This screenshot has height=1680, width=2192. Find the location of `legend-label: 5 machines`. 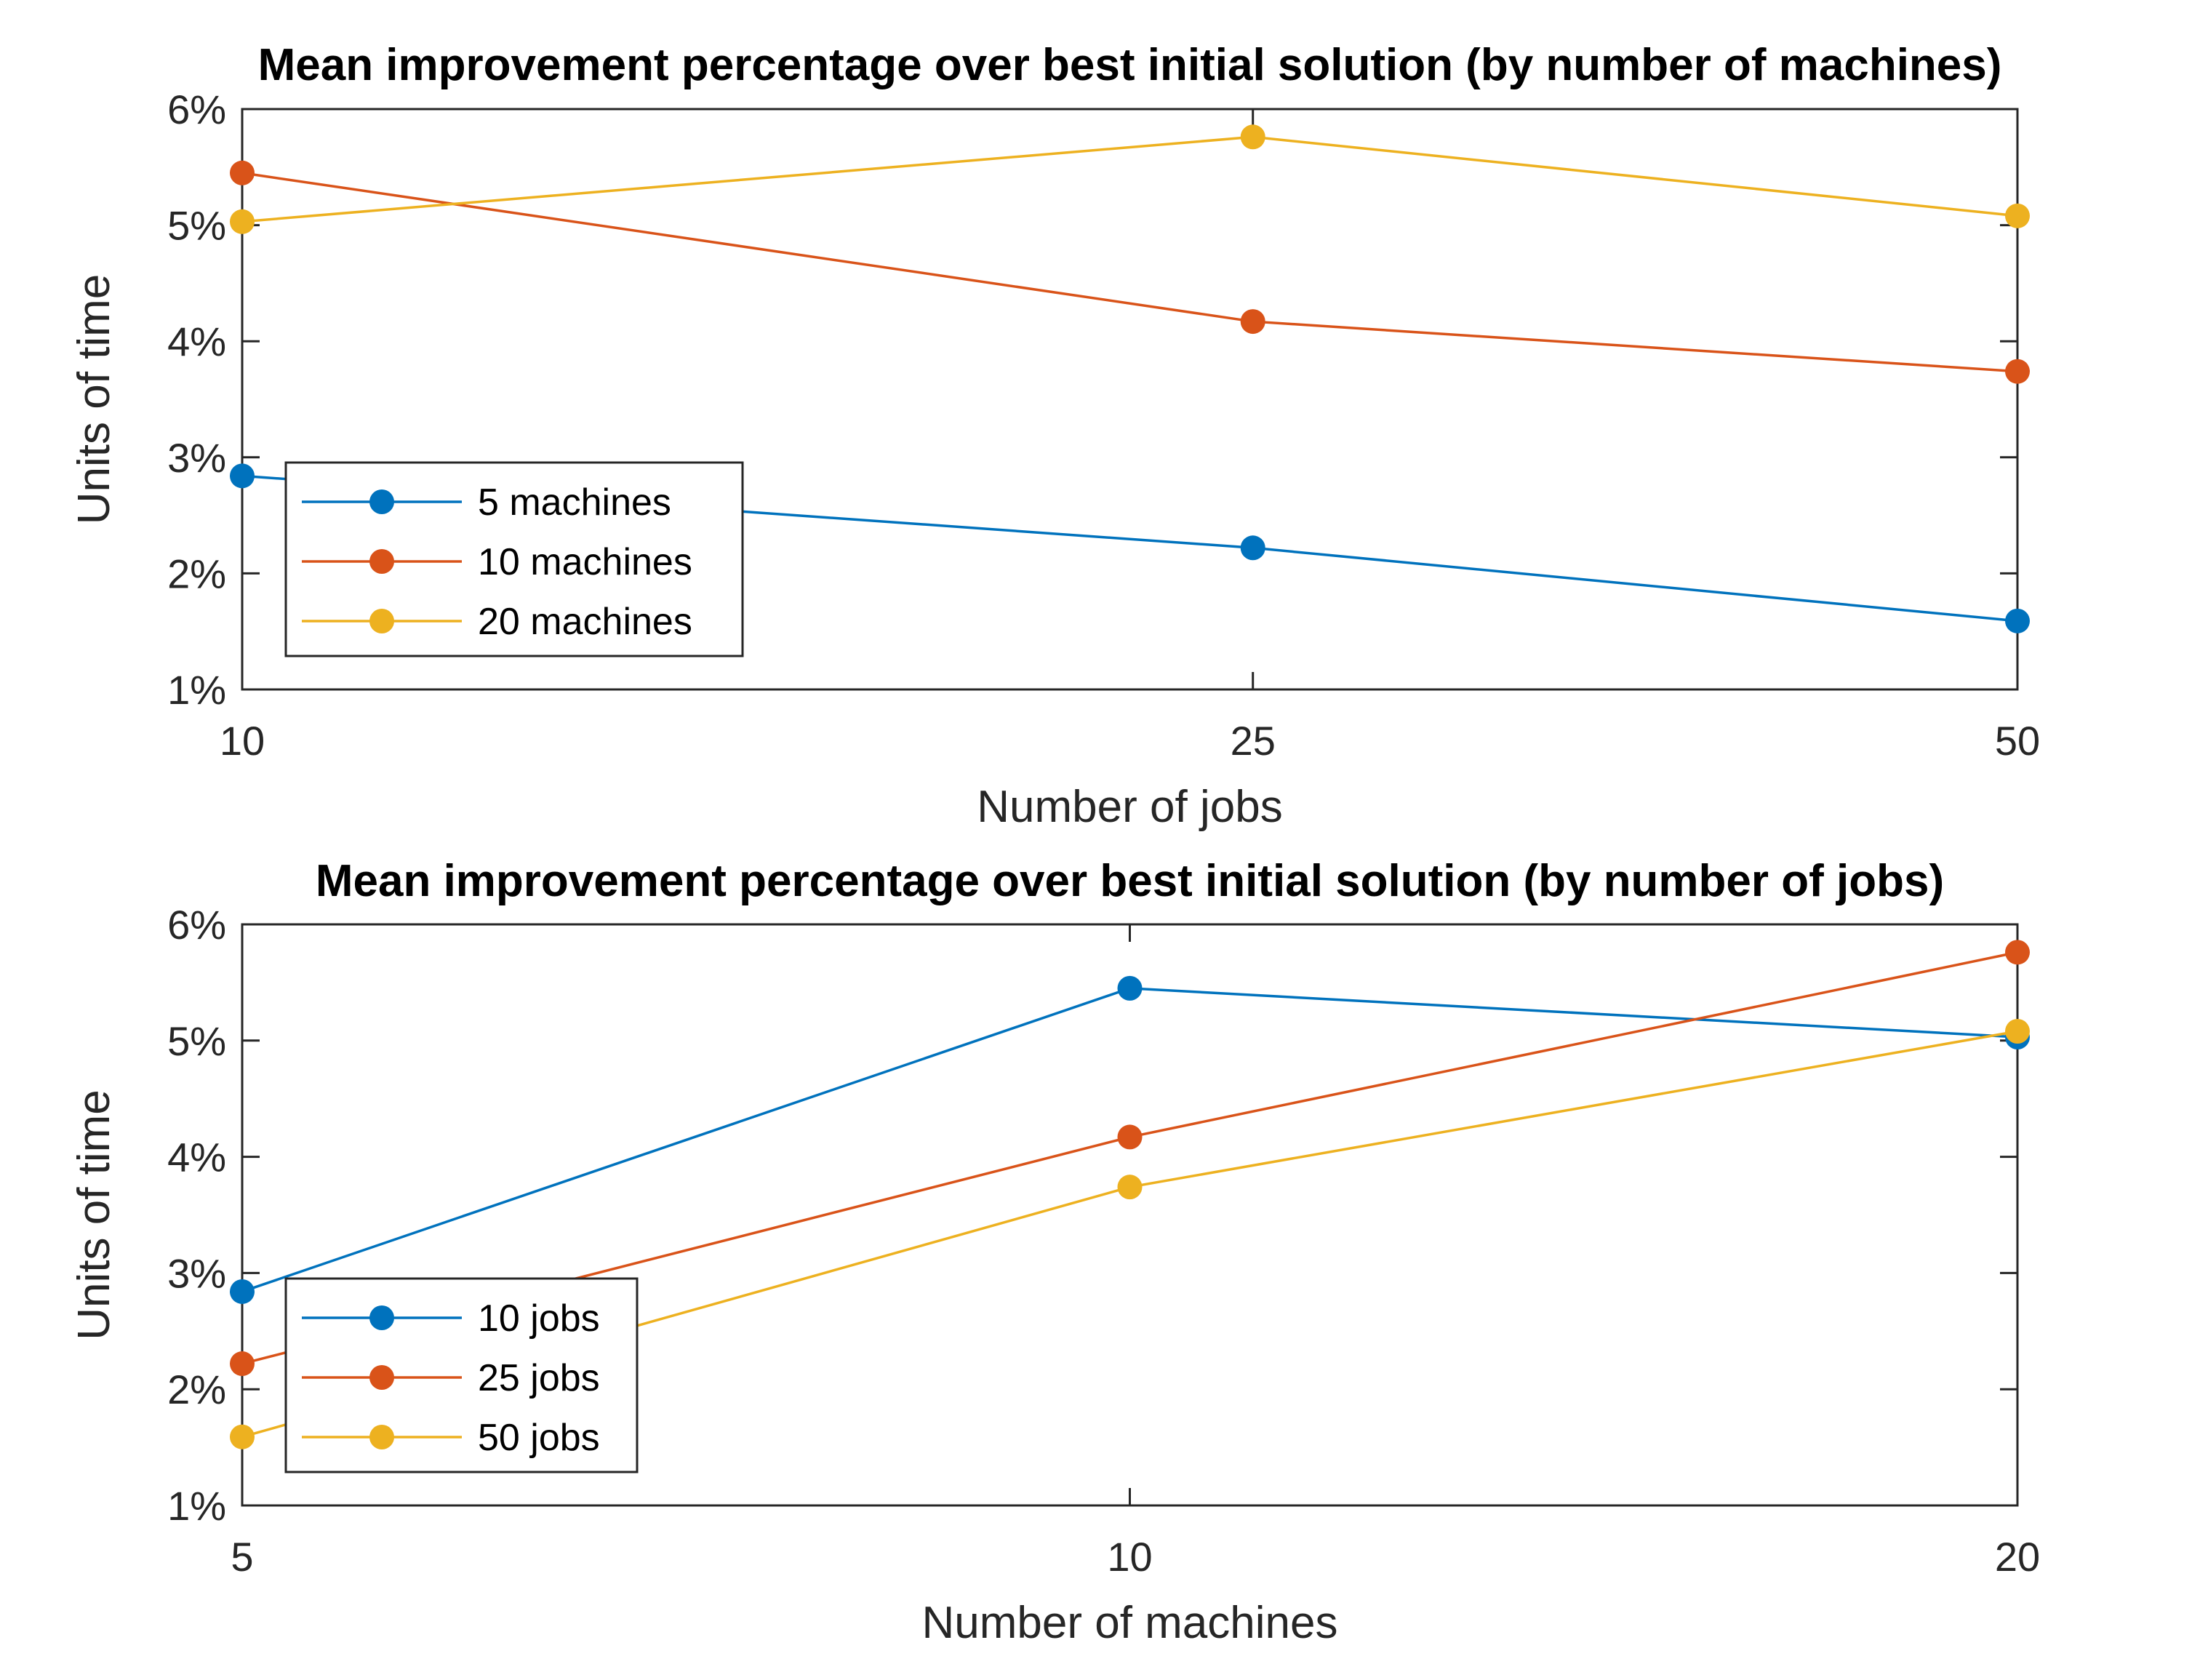

legend-label: 5 machines is located at coordinates (574, 502).